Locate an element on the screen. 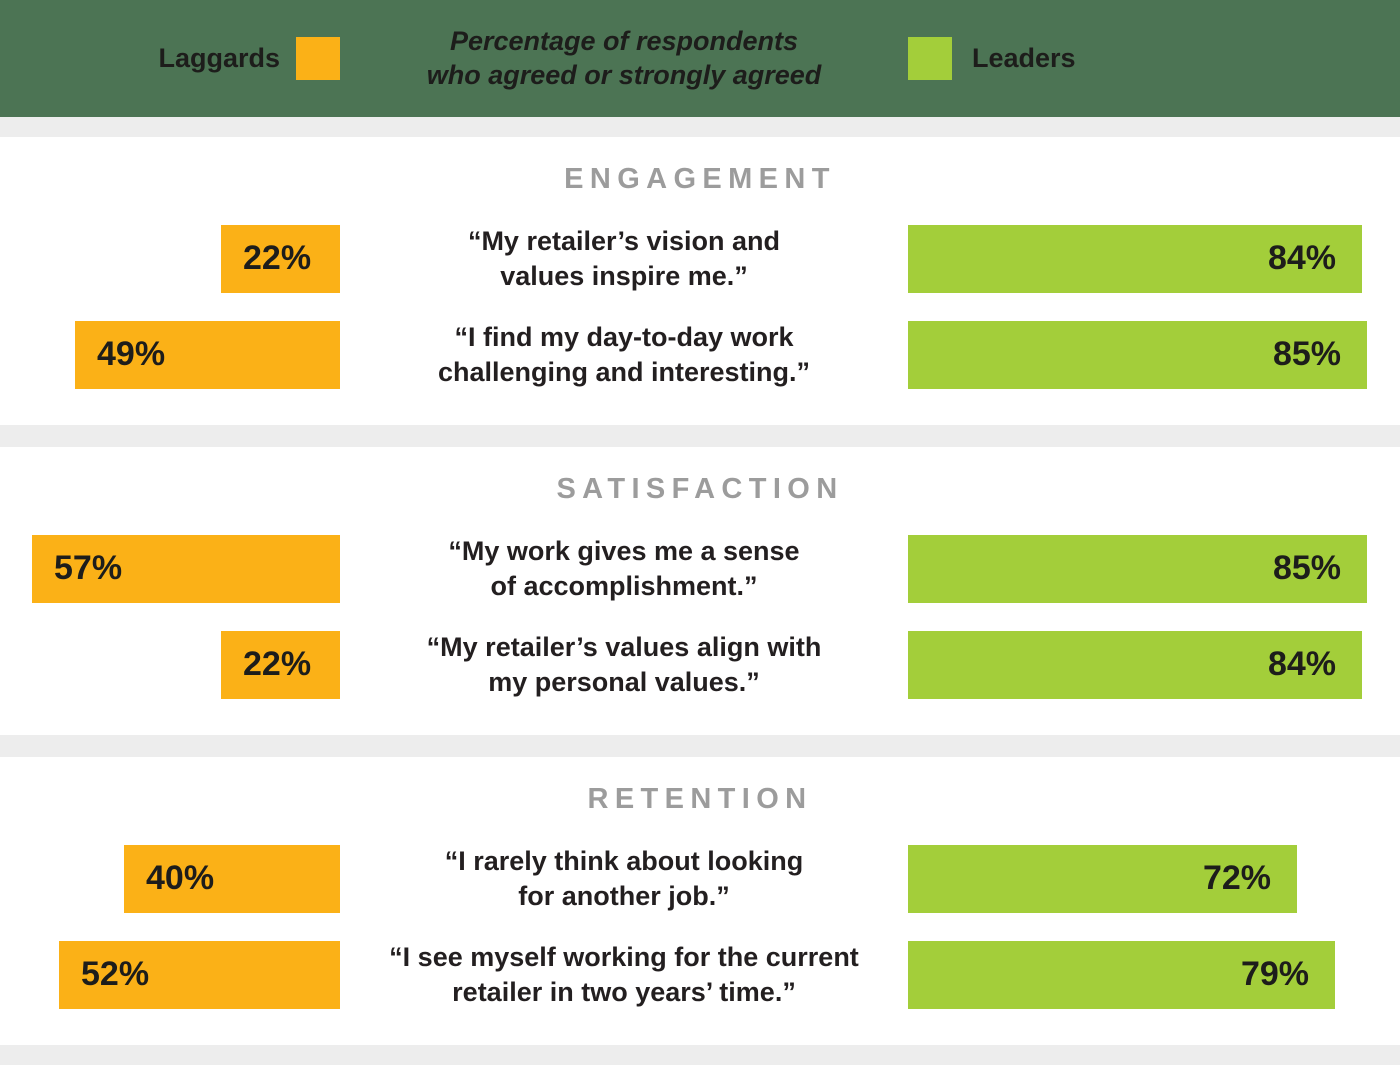 The height and width of the screenshot is (1065, 1400). laggards-bar: 40% is located at coordinates (232, 878).